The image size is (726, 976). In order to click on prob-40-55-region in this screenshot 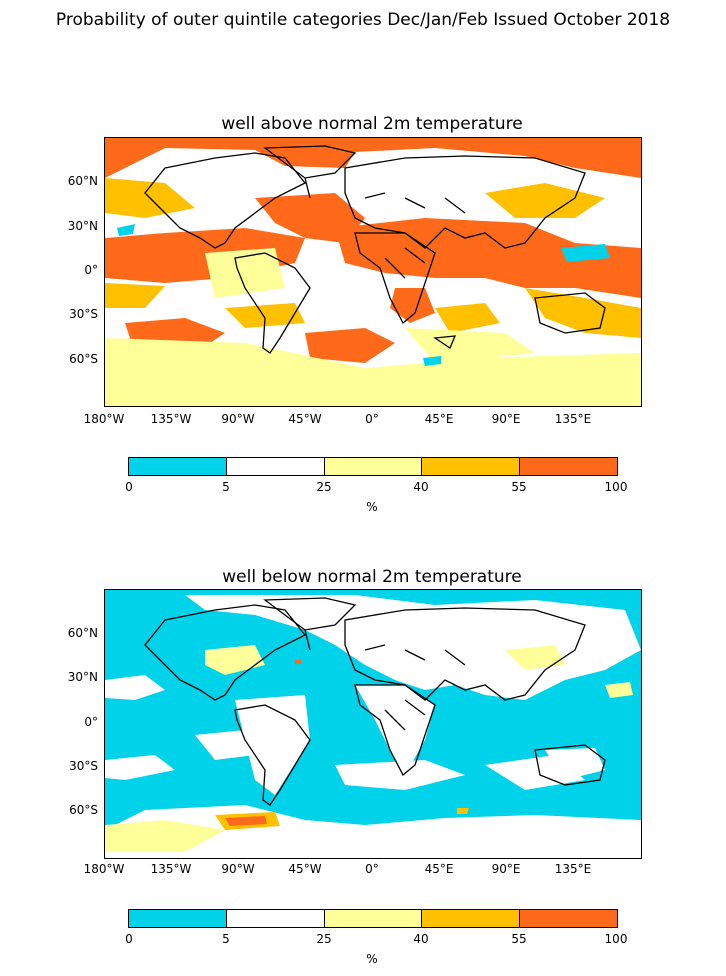, I will do `click(373, 258)`.